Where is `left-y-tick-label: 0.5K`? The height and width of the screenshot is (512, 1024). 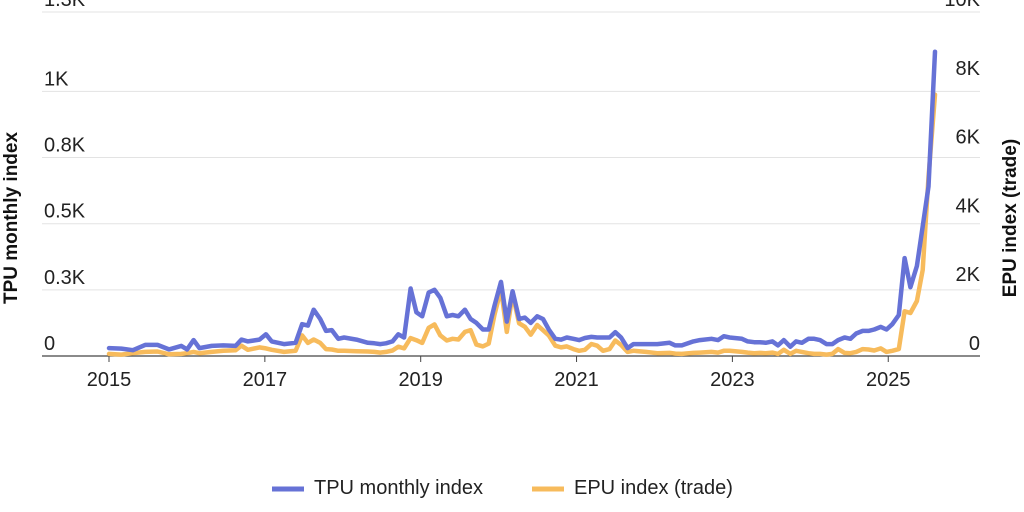 left-y-tick-label: 0.5K is located at coordinates (65, 212).